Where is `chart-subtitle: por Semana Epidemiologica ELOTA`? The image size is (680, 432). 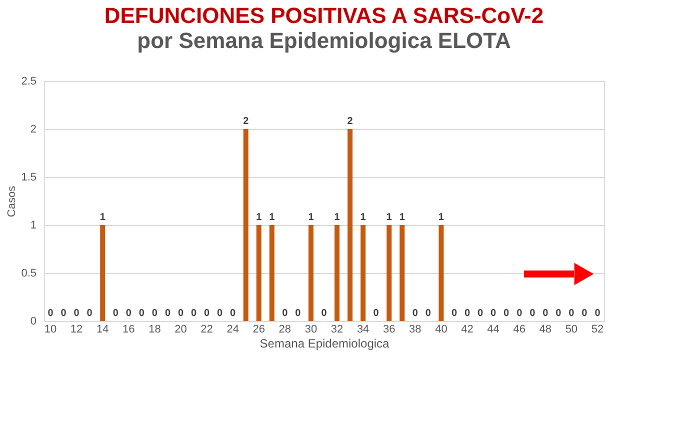
chart-subtitle: por Semana Epidemiologica ELOTA is located at coordinates (324, 40).